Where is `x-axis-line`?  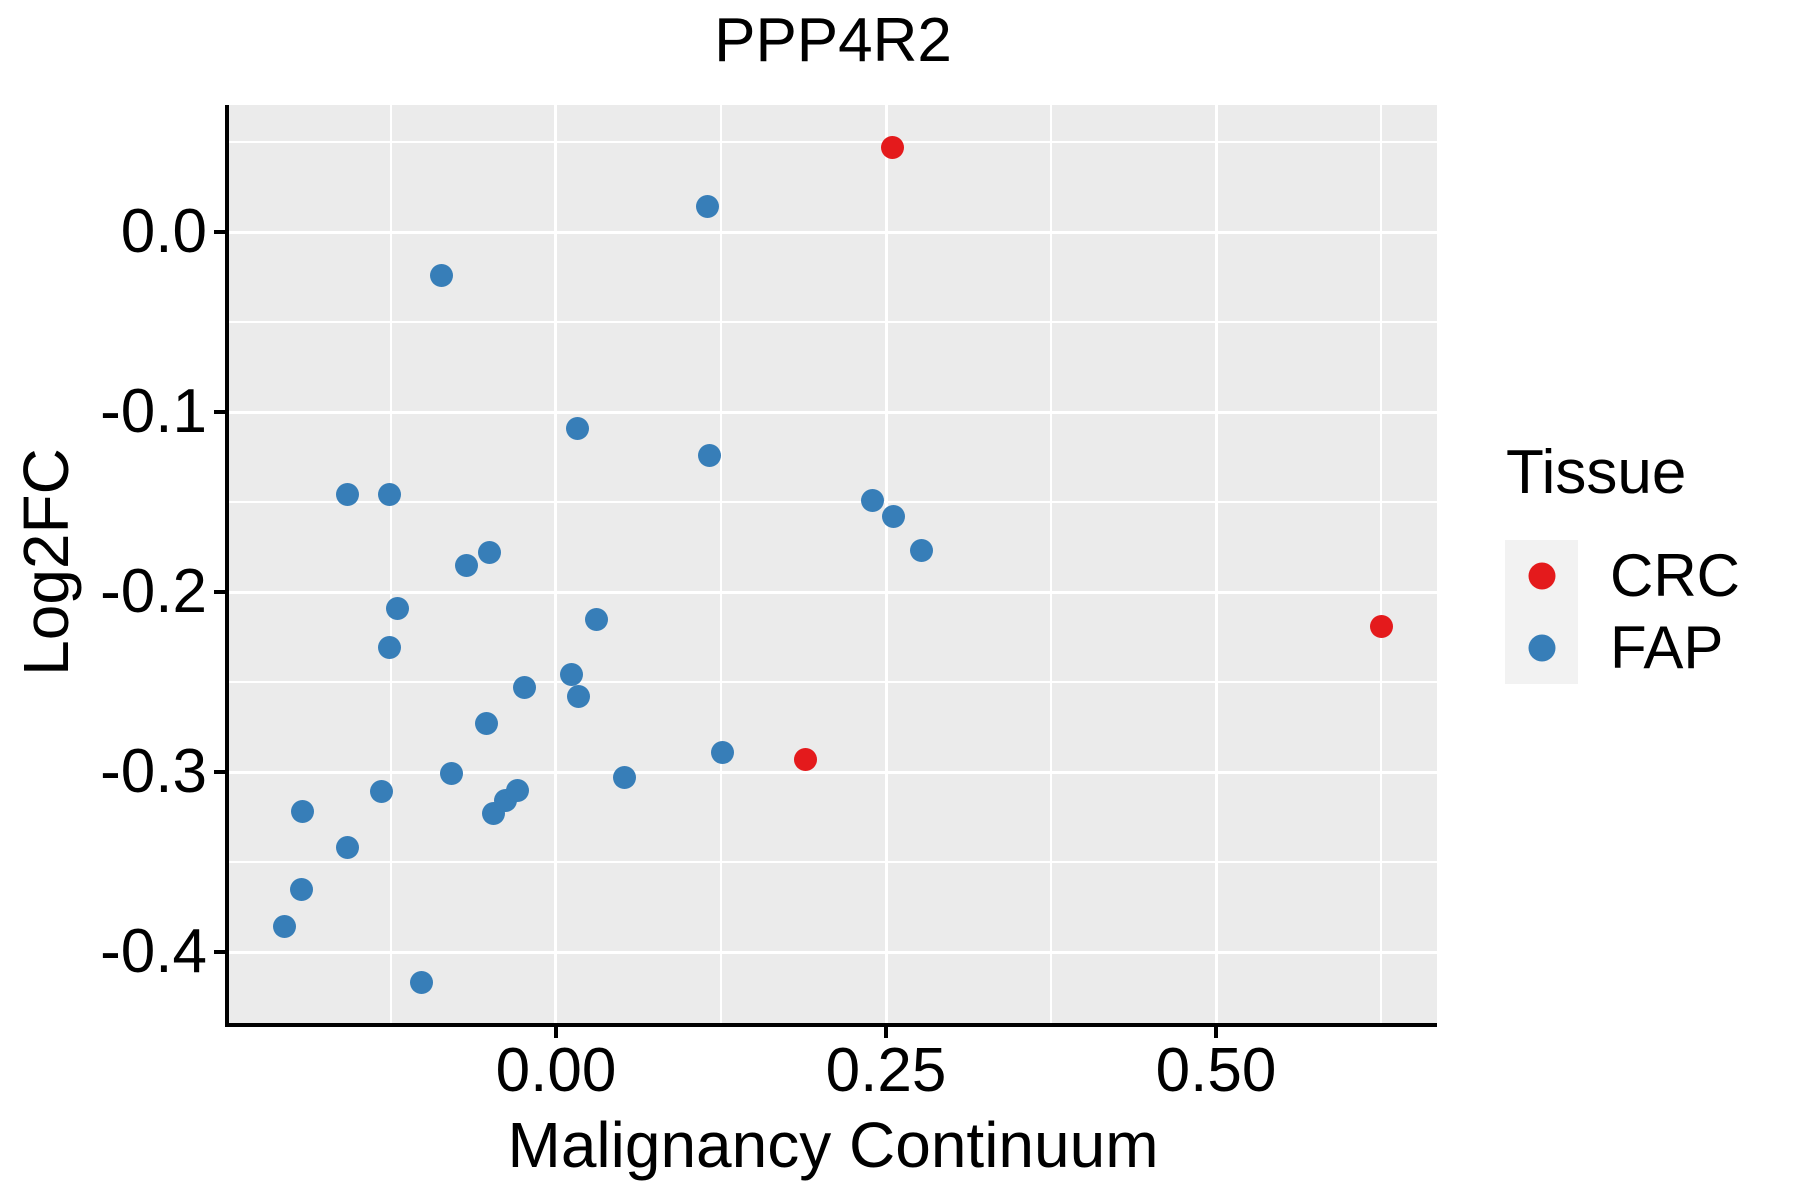 x-axis-line is located at coordinates (831, 1025).